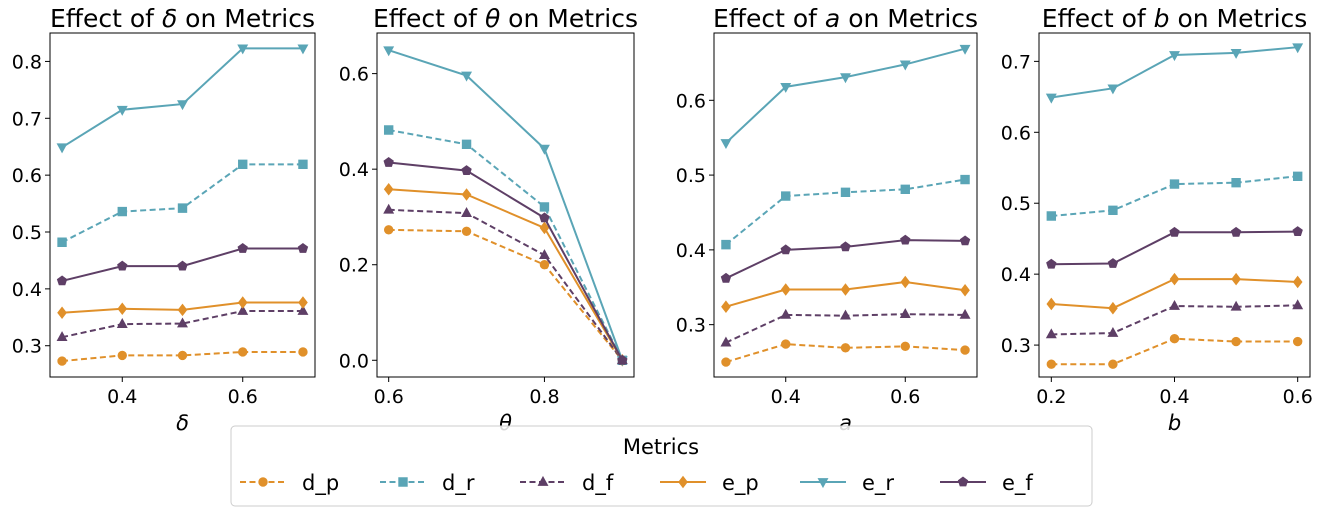  Describe the element at coordinates (492, 18) in the screenshot. I see `title-symbol: θ` at that location.